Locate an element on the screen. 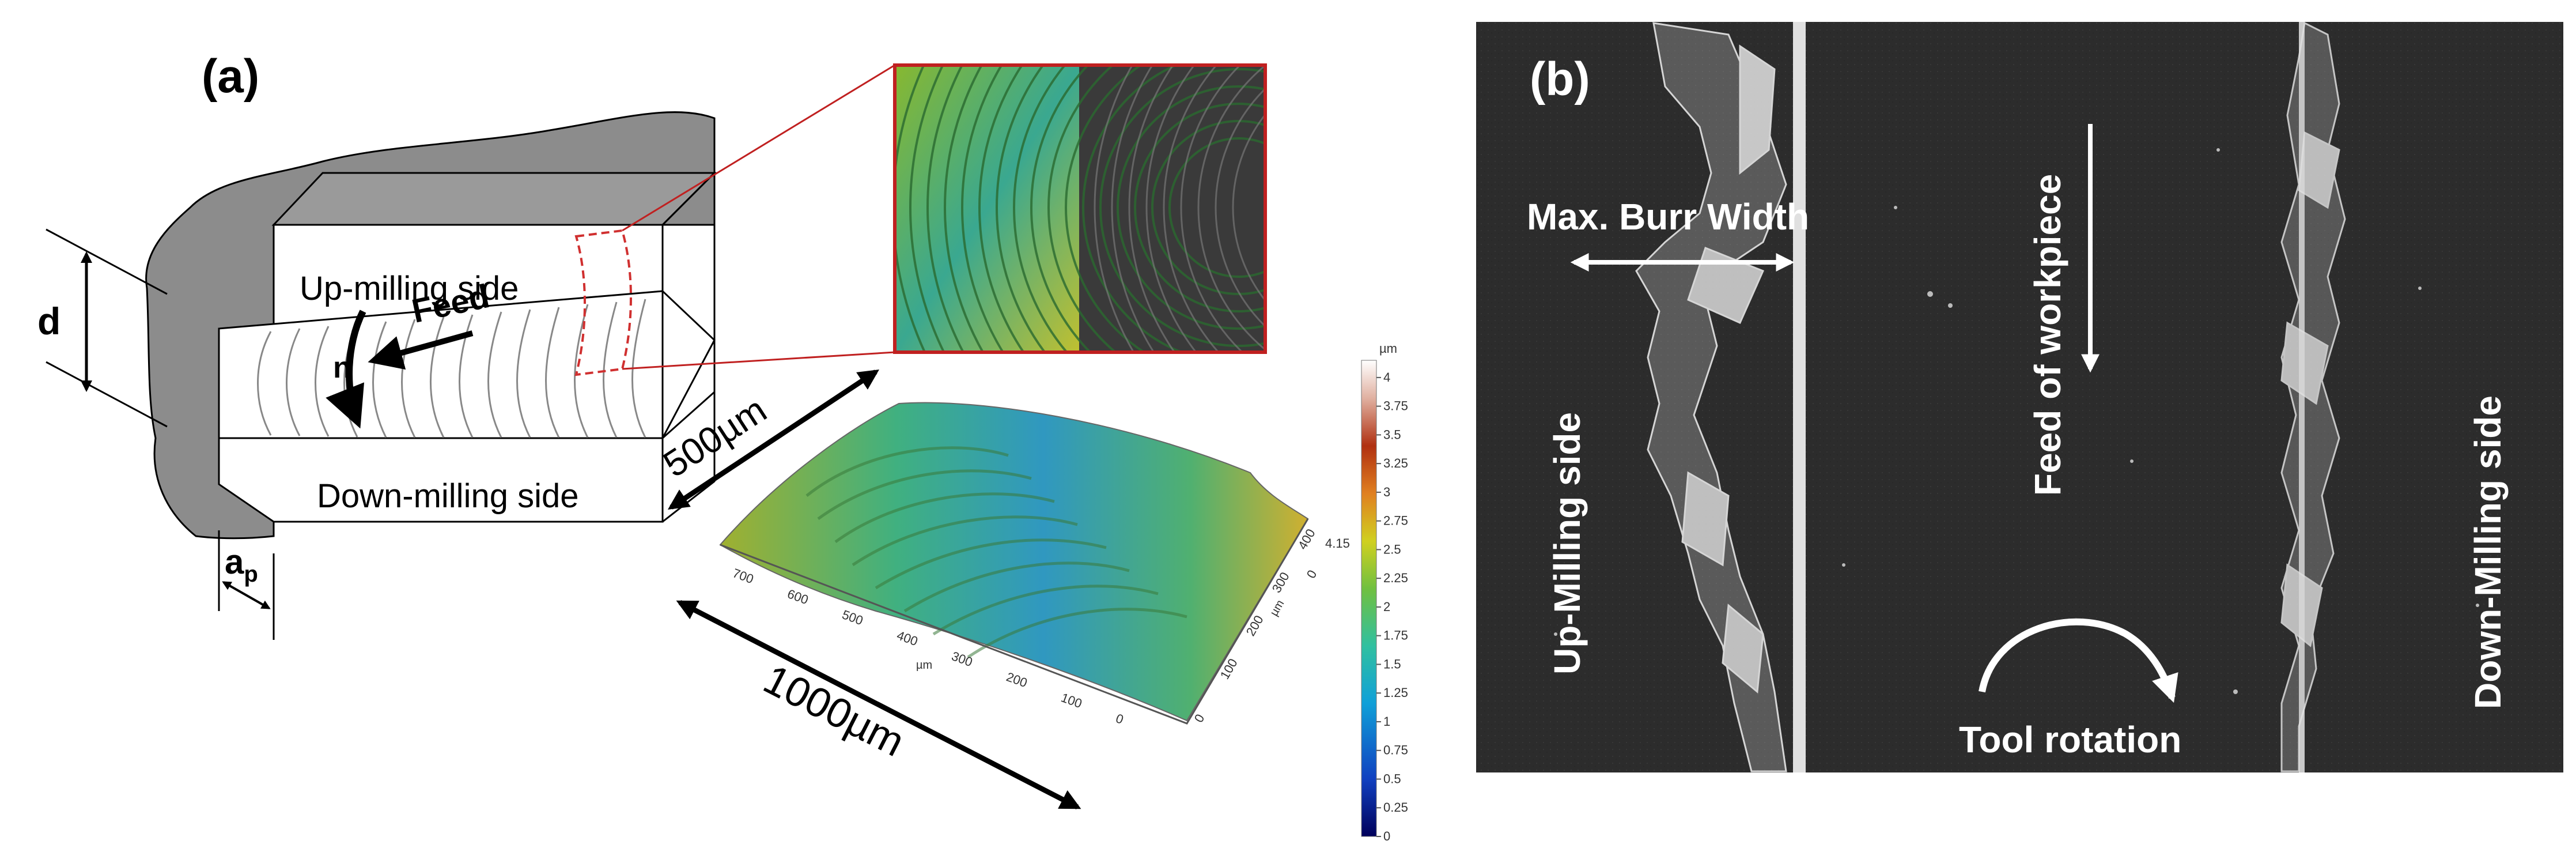 The height and width of the screenshot is (848, 2576). colorbar-unit: µm is located at coordinates (1388, 349).